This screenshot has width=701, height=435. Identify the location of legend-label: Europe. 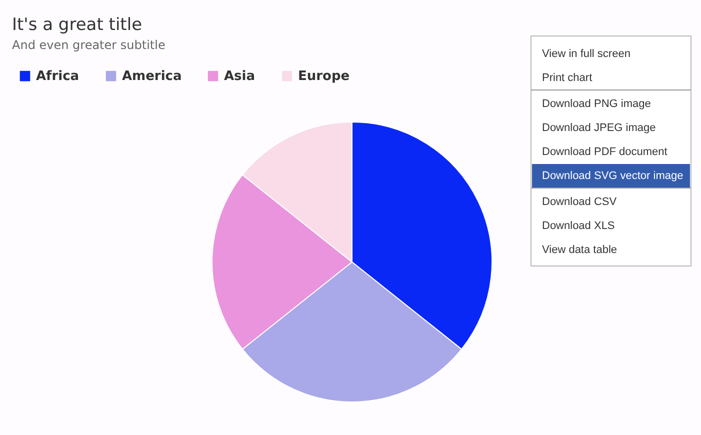
(324, 76).